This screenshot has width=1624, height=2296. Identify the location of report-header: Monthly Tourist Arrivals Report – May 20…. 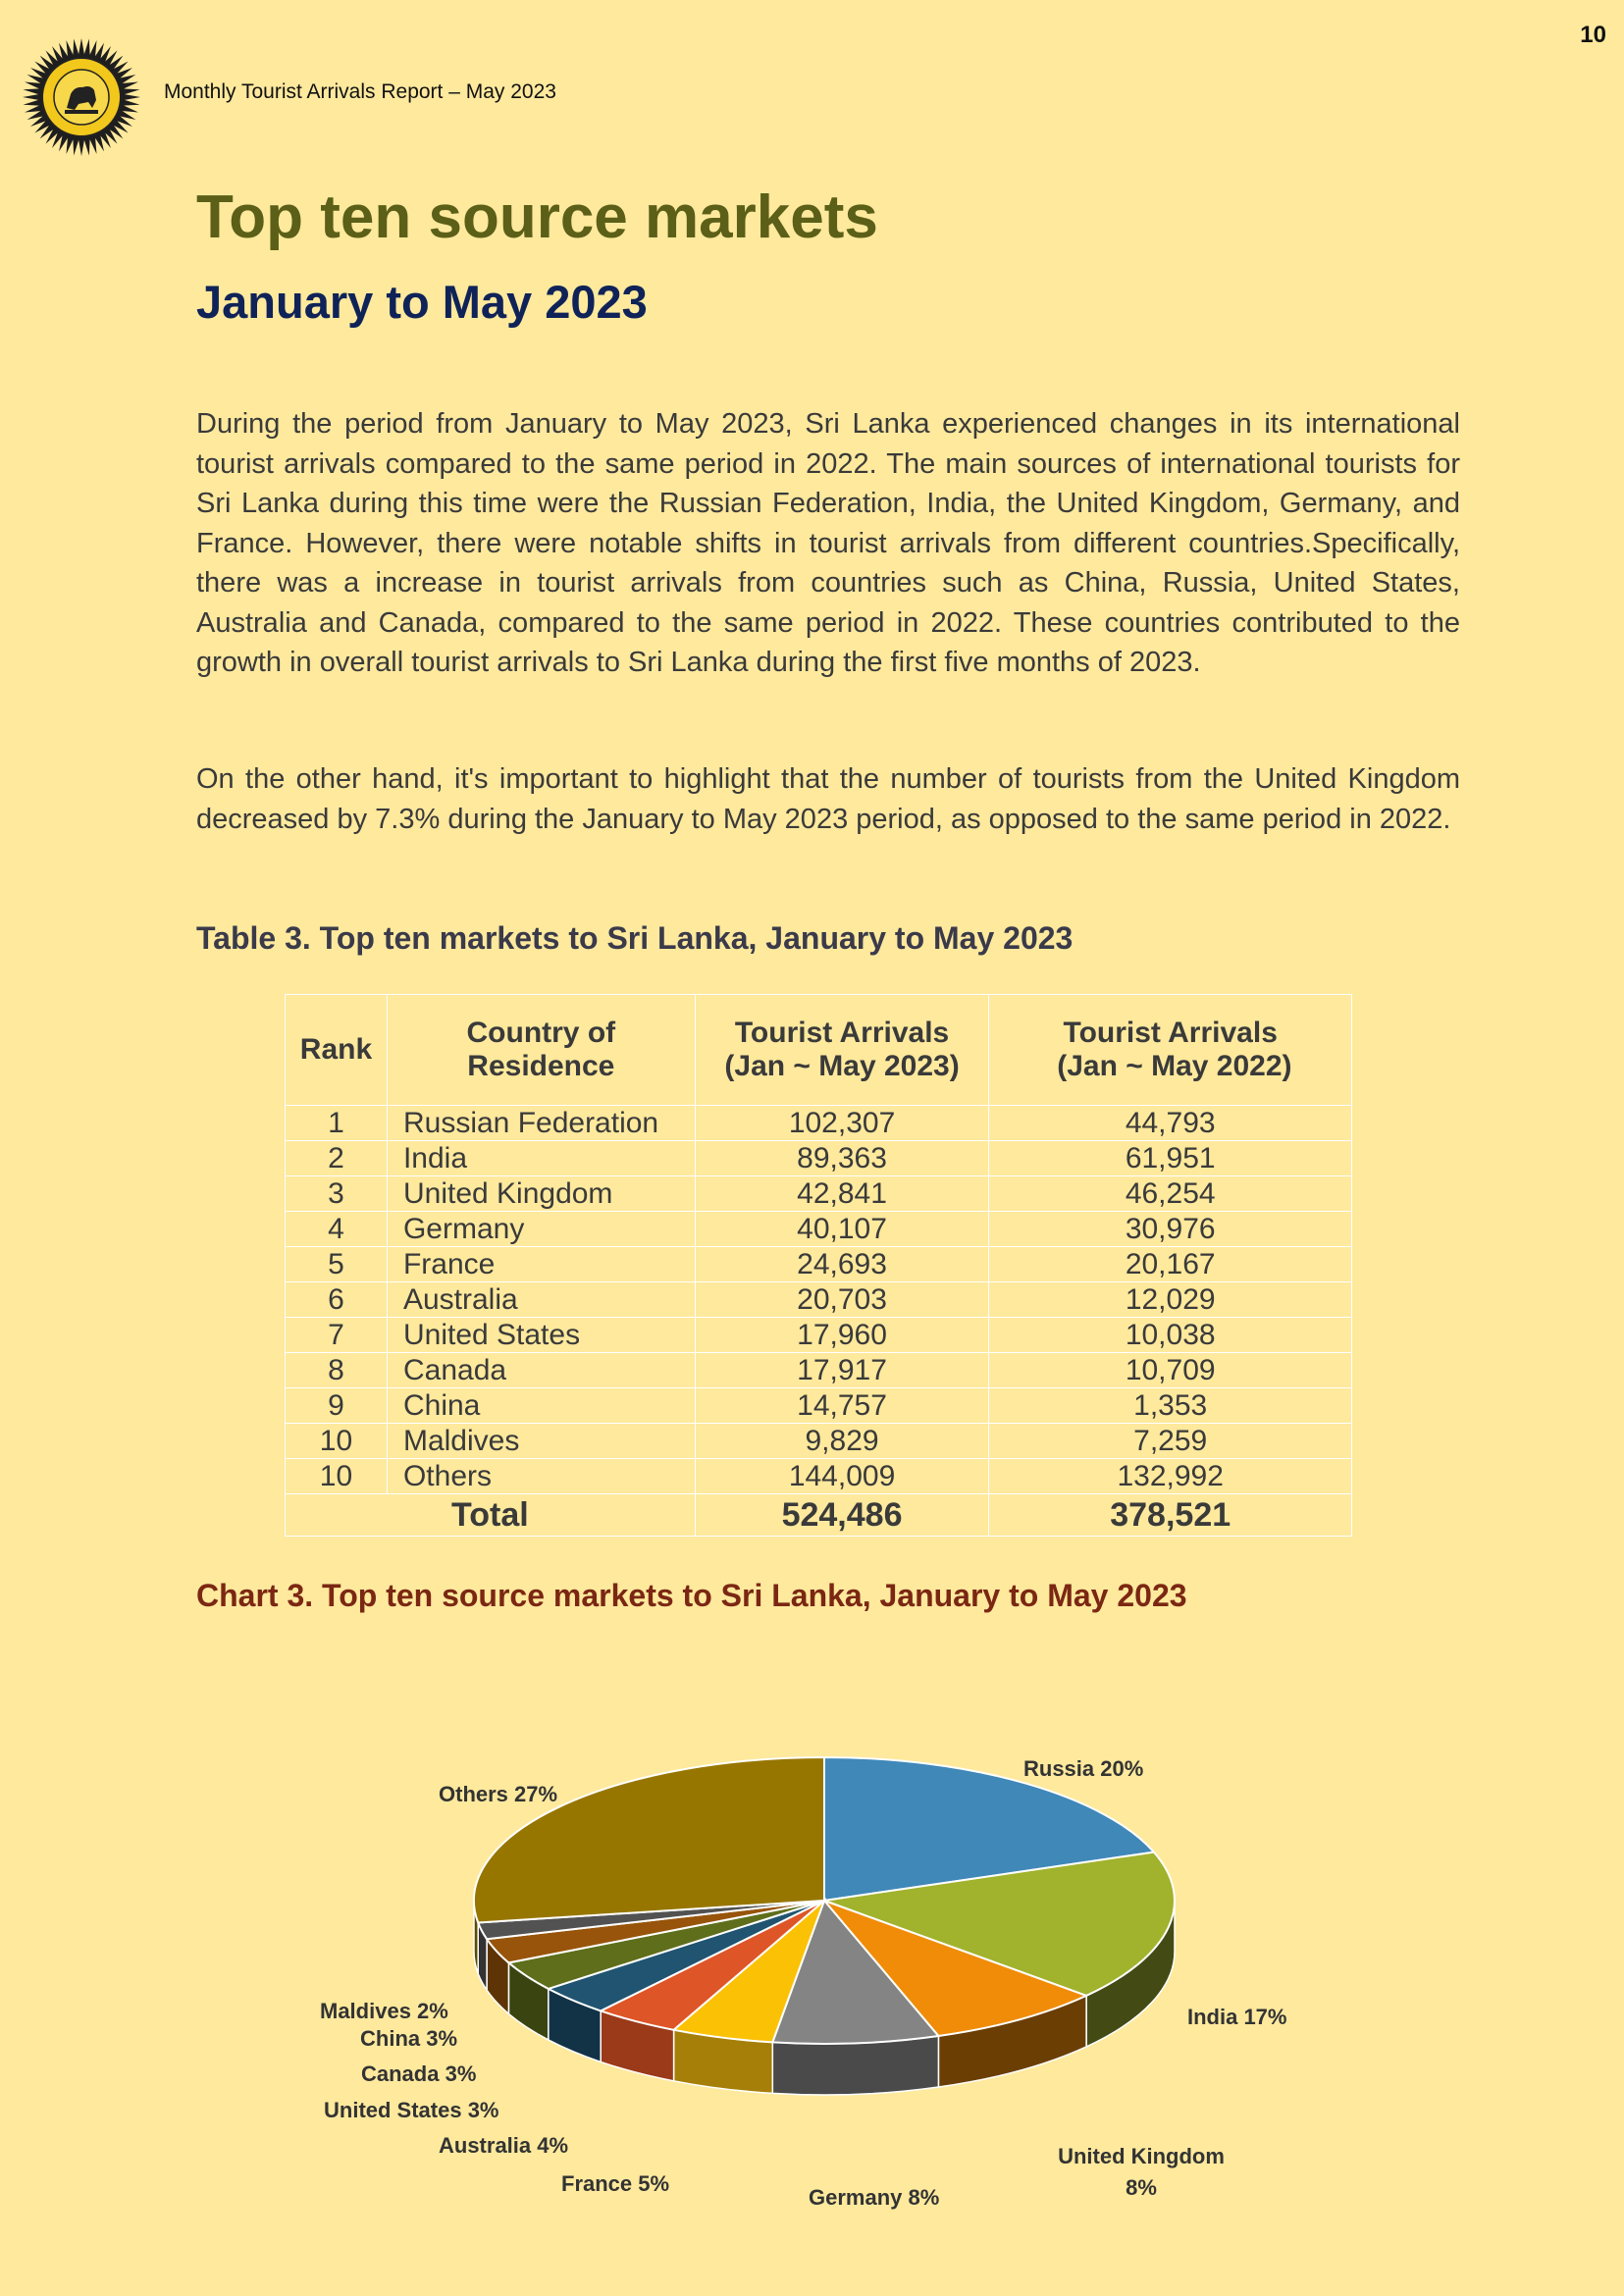
(360, 91).